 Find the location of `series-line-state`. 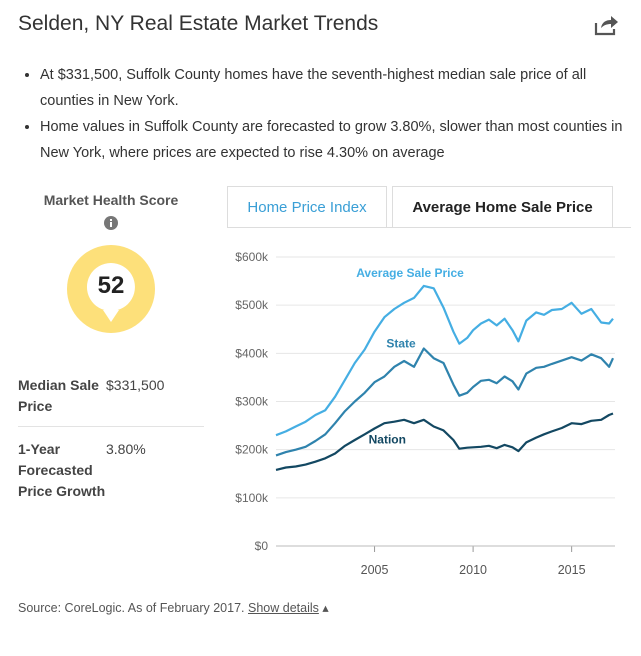

series-line-state is located at coordinates (445, 402).